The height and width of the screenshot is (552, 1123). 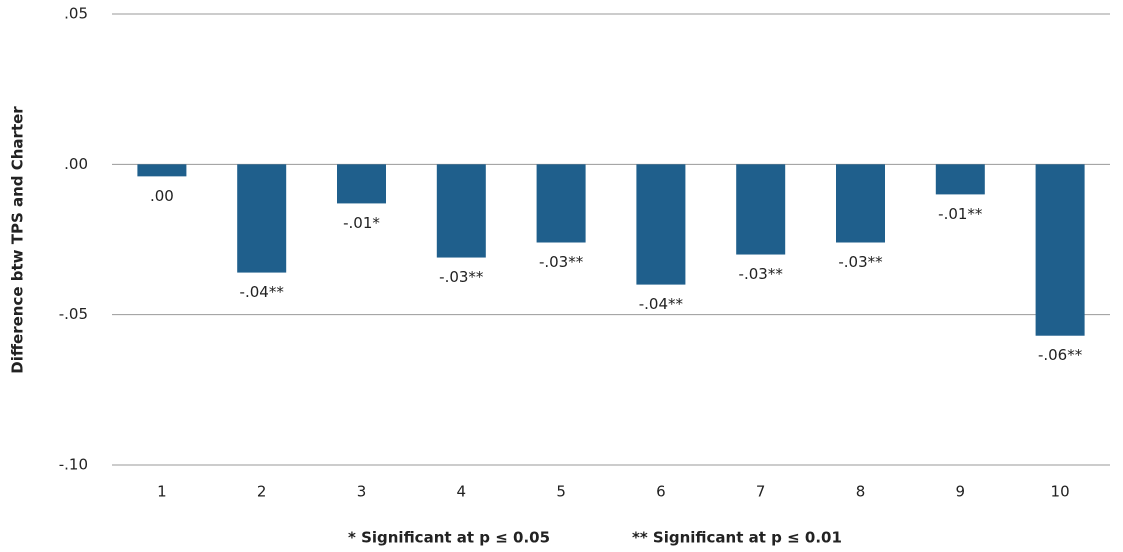 What do you see at coordinates (18, 240) in the screenshot?
I see `y-axis-label: Difference btw TPS and Charter` at bounding box center [18, 240].